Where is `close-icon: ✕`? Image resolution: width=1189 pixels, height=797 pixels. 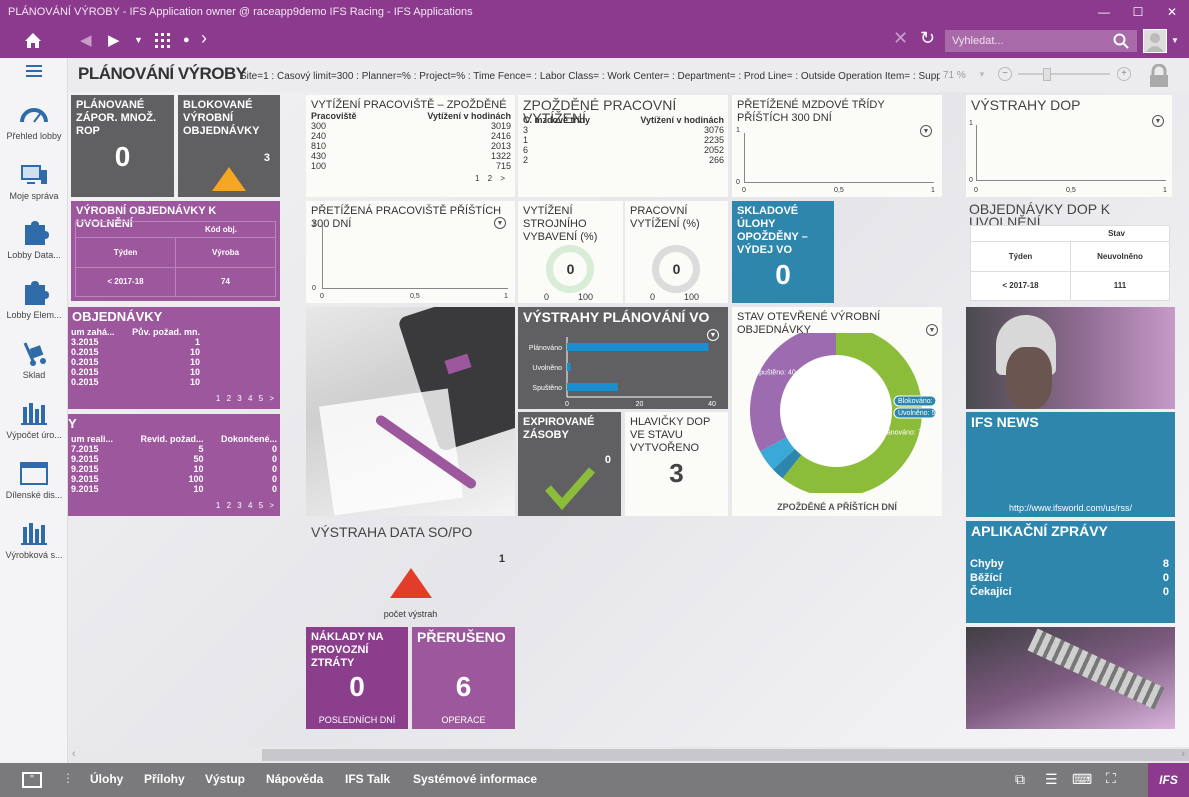
close-icon: ✕ is located at coordinates (1172, 12).